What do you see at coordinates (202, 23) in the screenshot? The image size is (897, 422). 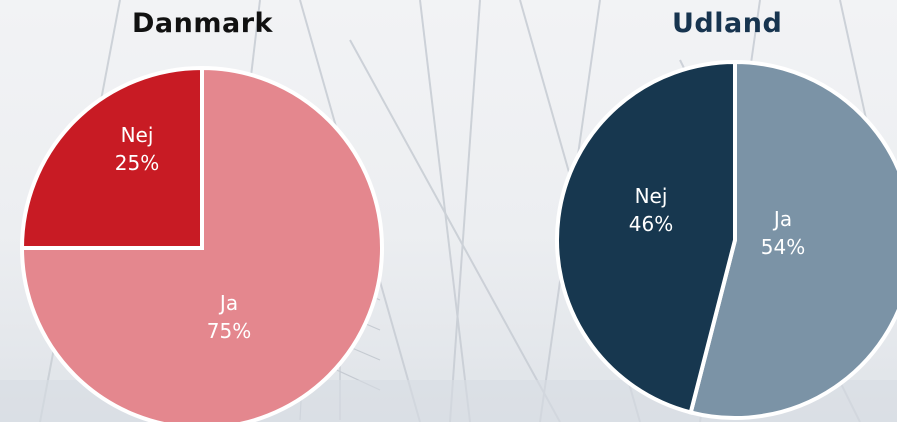 I see `chart-title-danmark: Danmark` at bounding box center [202, 23].